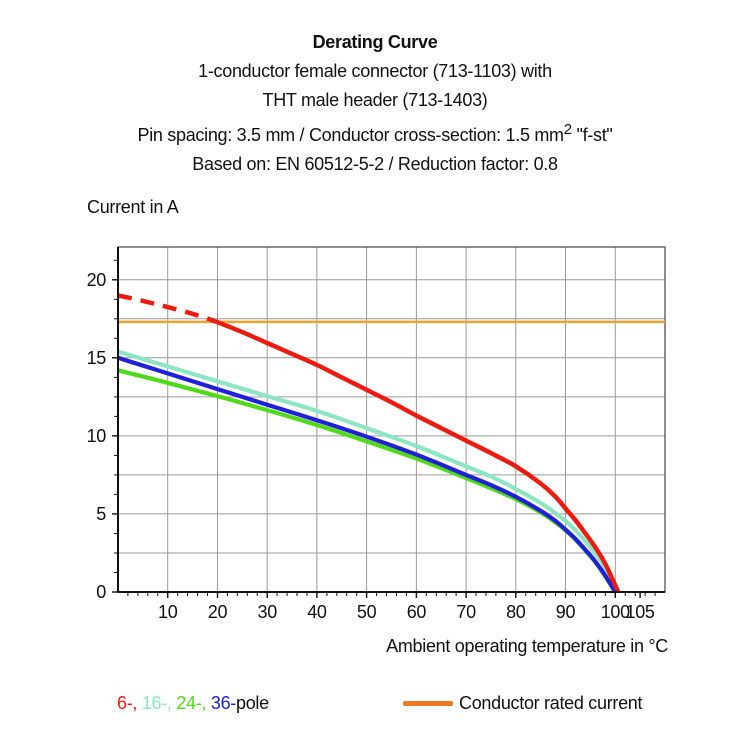 This screenshot has height=750, width=750. Describe the element at coordinates (166, 308) in the screenshot. I see `curve-6-pole-dashed` at that location.